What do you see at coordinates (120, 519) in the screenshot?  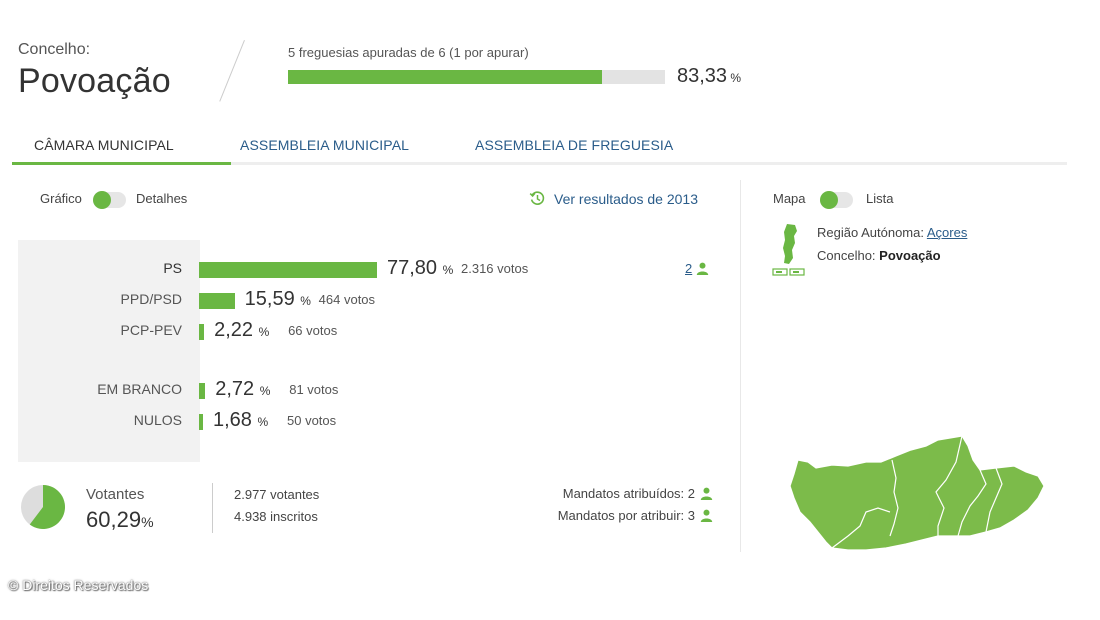 I see `turnout-percent: 60,29%` at bounding box center [120, 519].